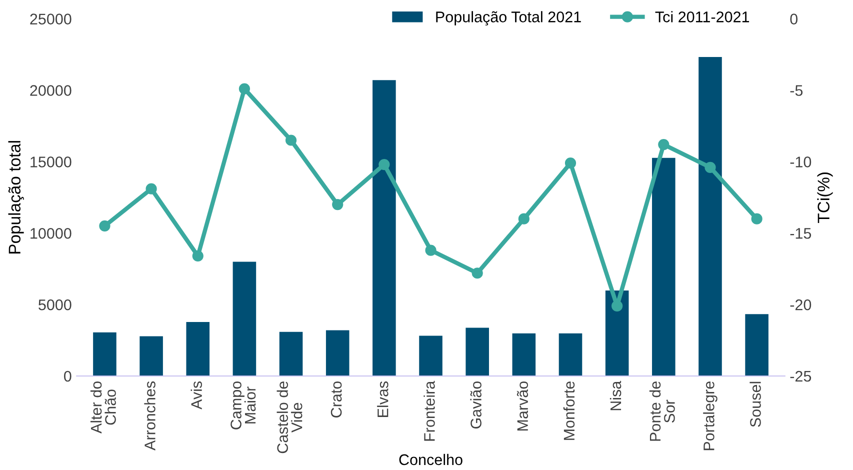  Describe the element at coordinates (16, 197) in the screenshot. I see `y-axis-title: População total` at that location.